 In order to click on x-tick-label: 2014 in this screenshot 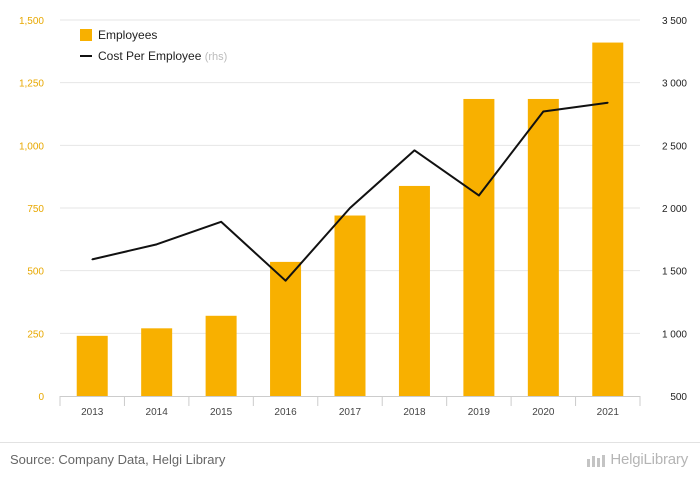, I will do `click(157, 412)`.